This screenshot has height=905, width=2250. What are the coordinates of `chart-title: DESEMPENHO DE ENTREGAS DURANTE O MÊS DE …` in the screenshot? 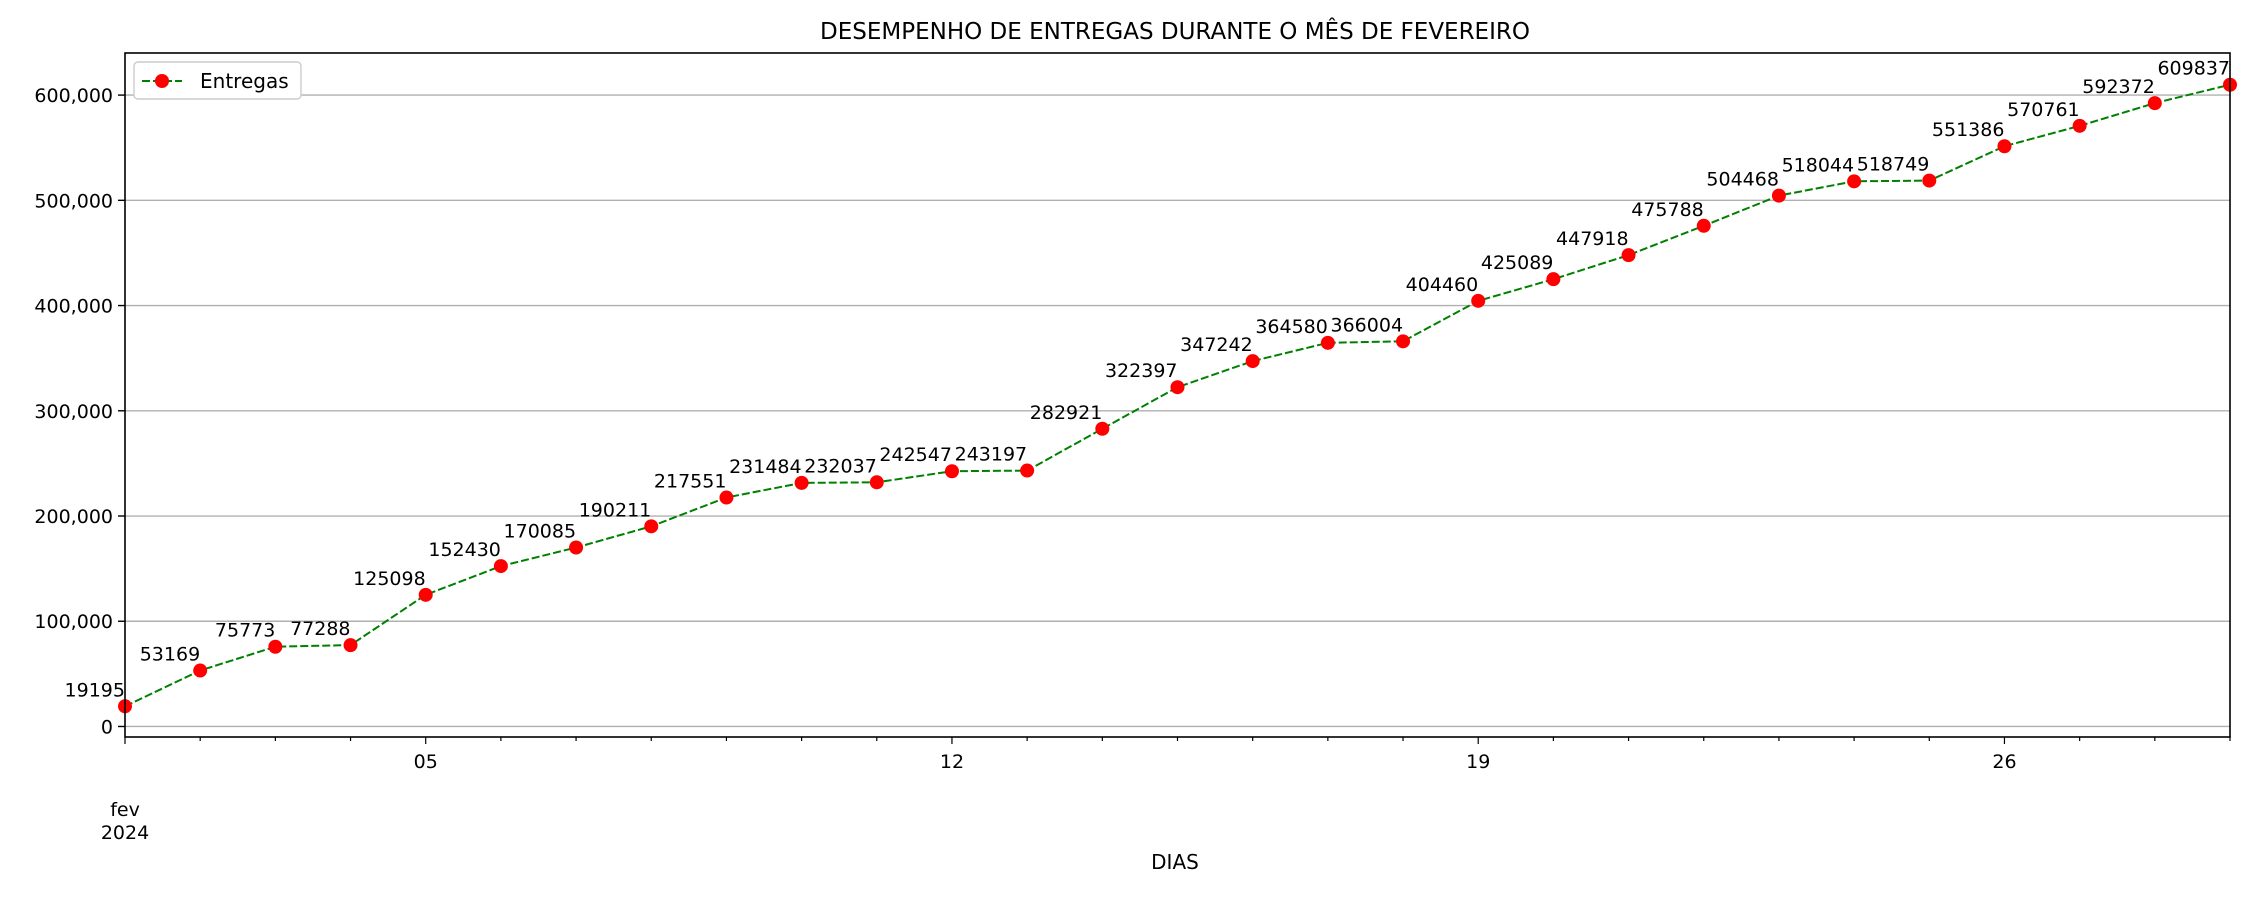 It's located at (1175, 31).